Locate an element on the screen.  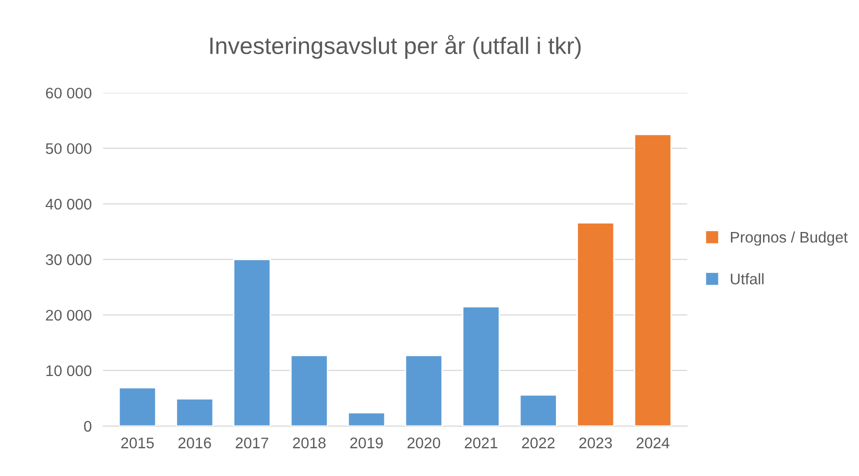
x-tick-label: 2018 is located at coordinates (309, 443).